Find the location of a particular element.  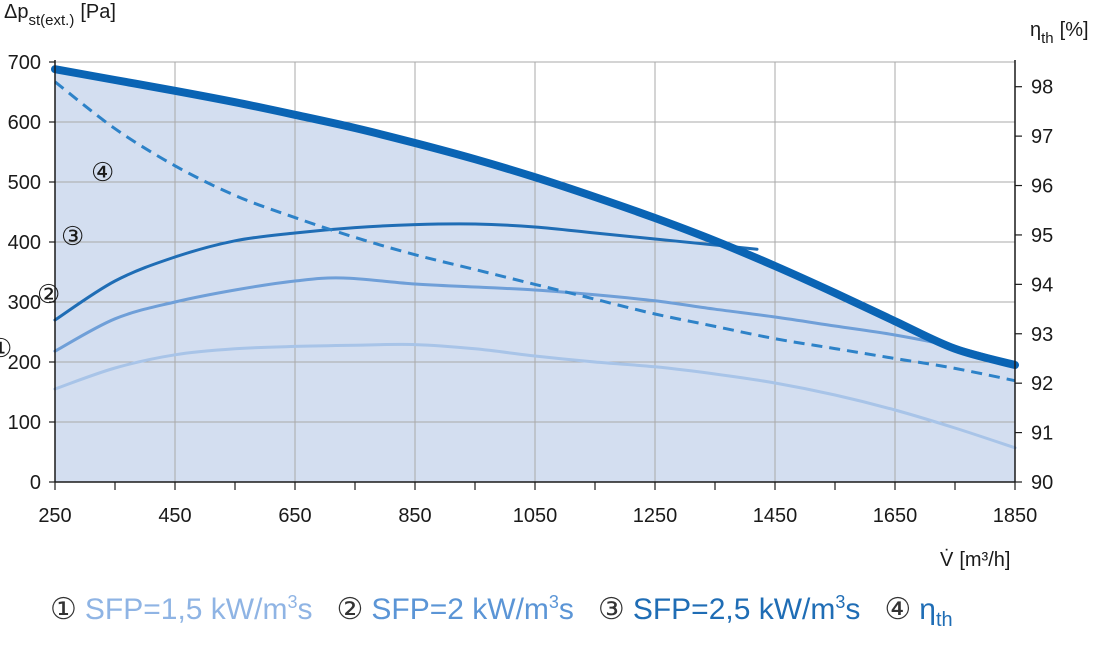

legend-item-2: ② SFP=2 kW/m3s is located at coordinates (455, 609).